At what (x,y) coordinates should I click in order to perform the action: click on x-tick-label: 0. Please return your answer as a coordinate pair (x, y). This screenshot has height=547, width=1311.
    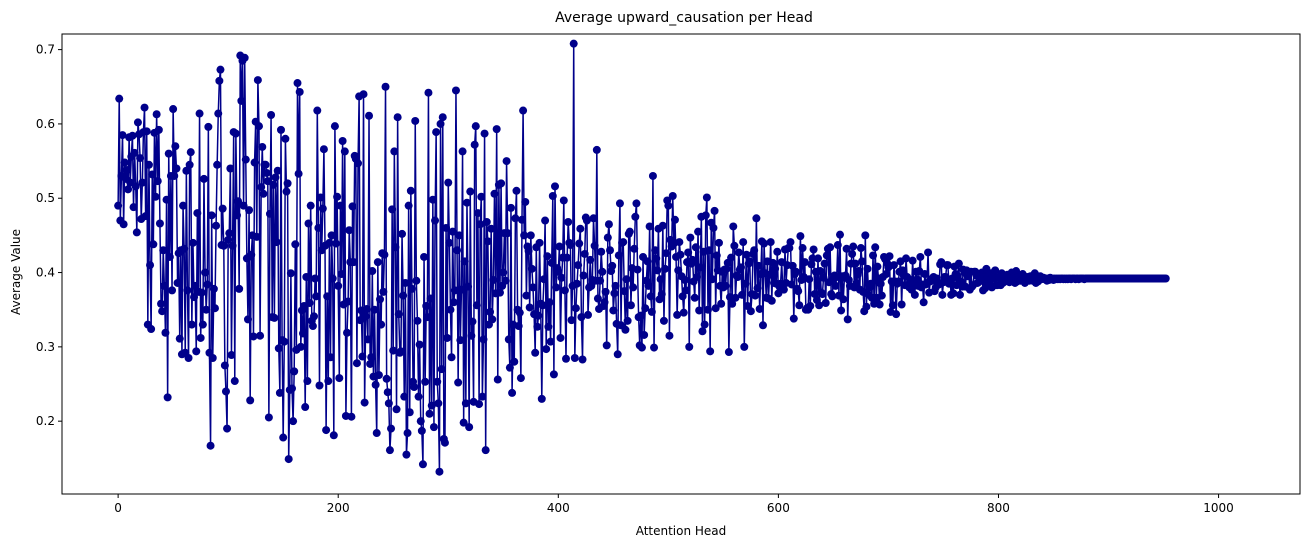
    Looking at the image, I should click on (118, 508).